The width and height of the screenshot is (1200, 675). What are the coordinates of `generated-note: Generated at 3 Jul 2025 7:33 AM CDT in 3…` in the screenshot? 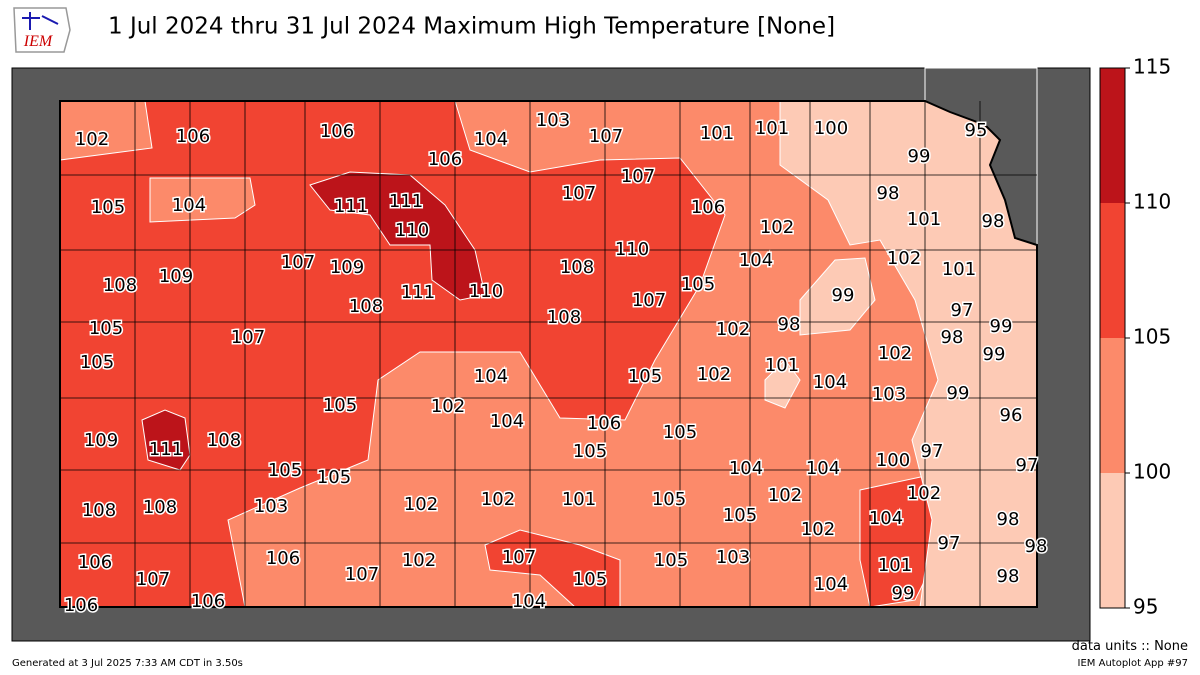 It's located at (127, 663).